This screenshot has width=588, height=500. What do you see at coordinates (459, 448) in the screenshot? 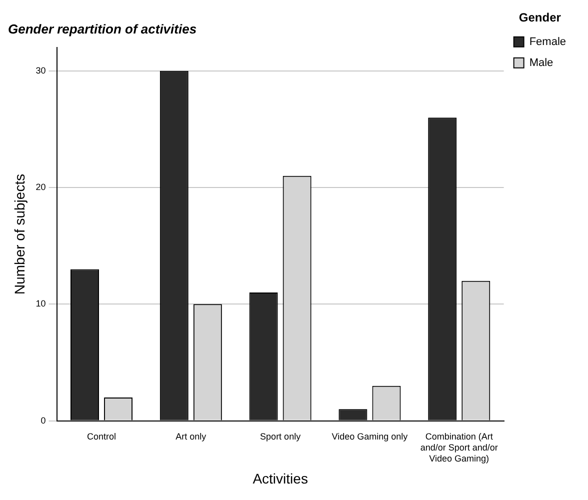
I see `x-tick-label: Combination (Art and/or Sport and/or Video Gaming)` at bounding box center [459, 448].